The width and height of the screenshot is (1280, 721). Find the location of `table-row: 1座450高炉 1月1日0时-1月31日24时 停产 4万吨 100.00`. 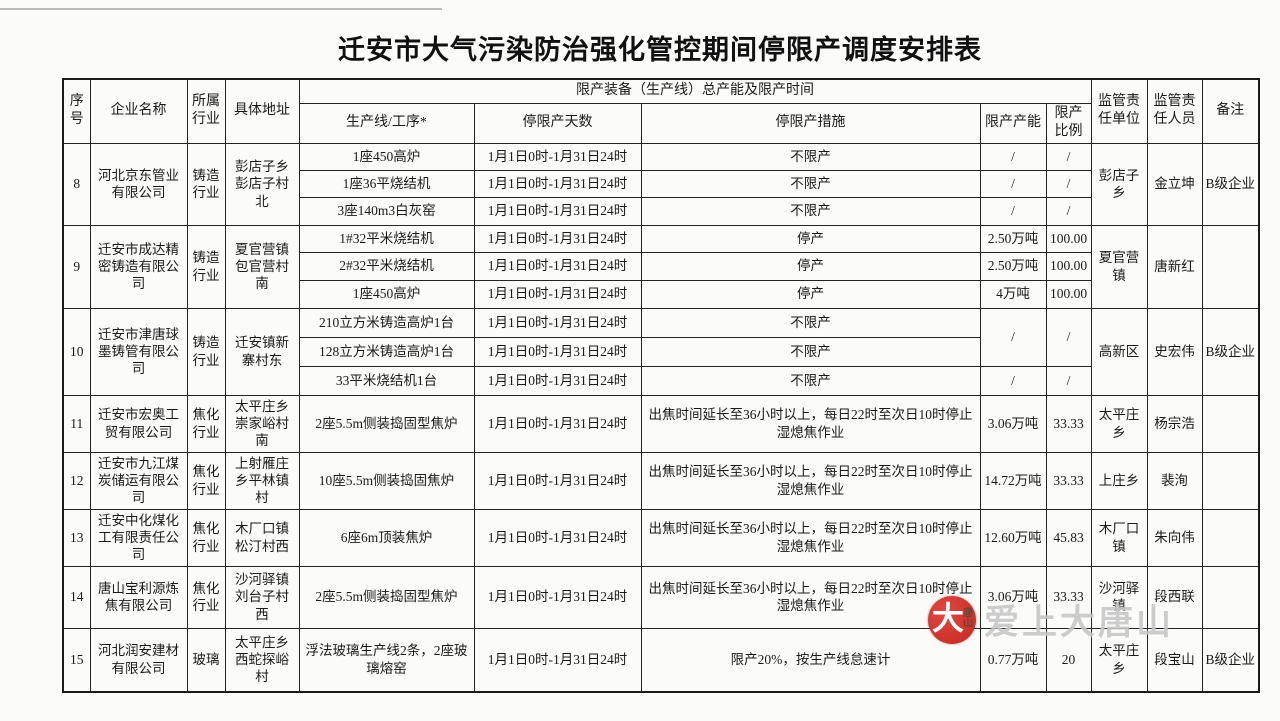

table-row: 1座450高炉 1月1日0时-1月31日24时 停产 4万吨 100.00 is located at coordinates (661, 294).